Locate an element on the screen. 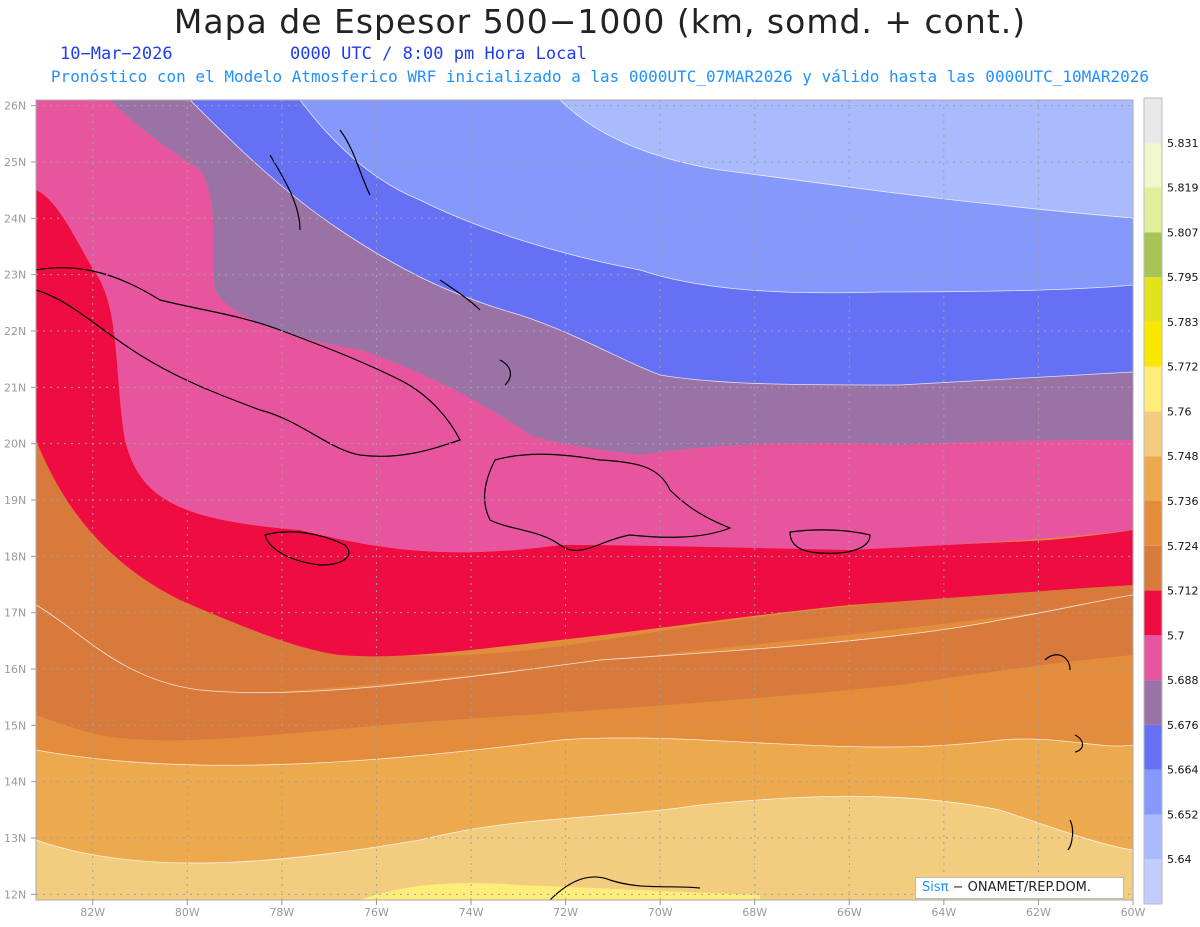 The width and height of the screenshot is (1200, 927). lat-tick-label: 20N is located at coordinates (15, 444).